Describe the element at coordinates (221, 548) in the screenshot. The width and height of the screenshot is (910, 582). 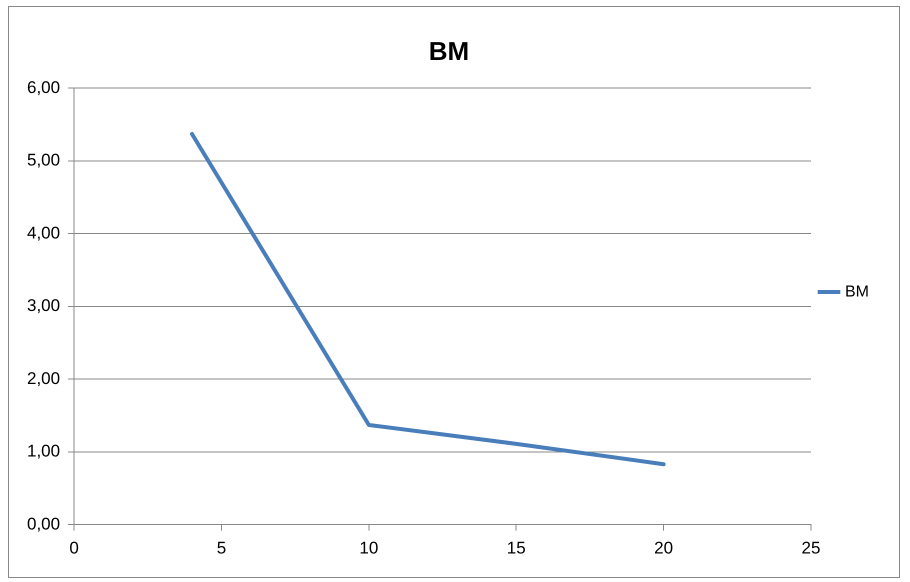
I see `x-tick-label: 5` at that location.